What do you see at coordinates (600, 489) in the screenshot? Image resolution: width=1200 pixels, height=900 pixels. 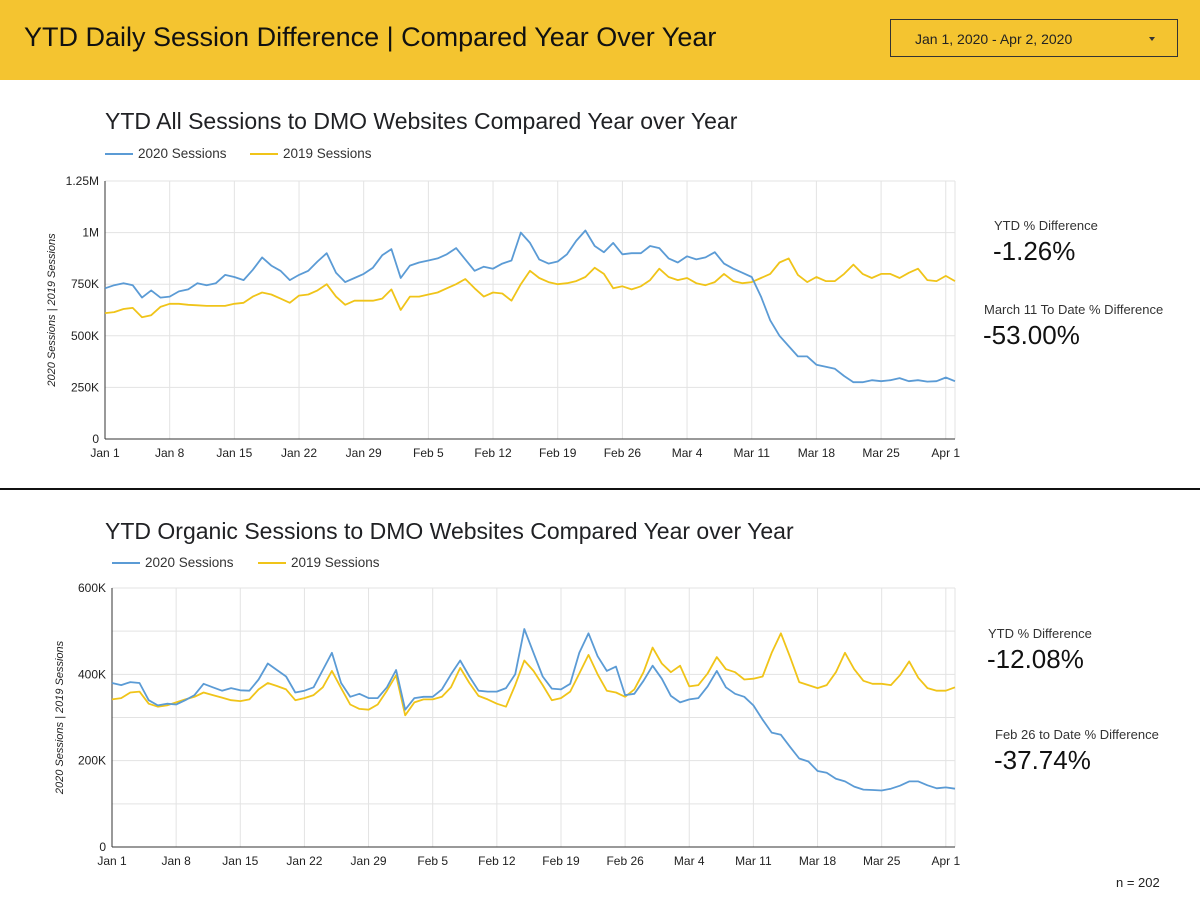 I see `section-divider` at bounding box center [600, 489].